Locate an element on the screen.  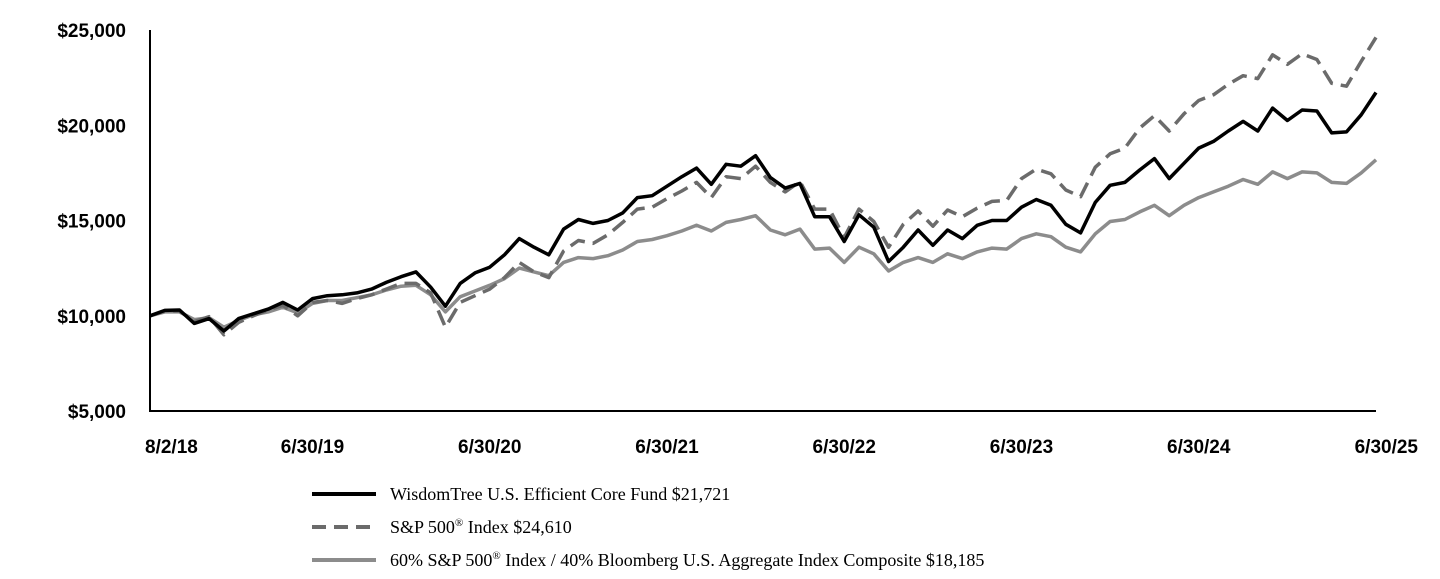
legend-swatch-composite is located at coordinates (344, 560).